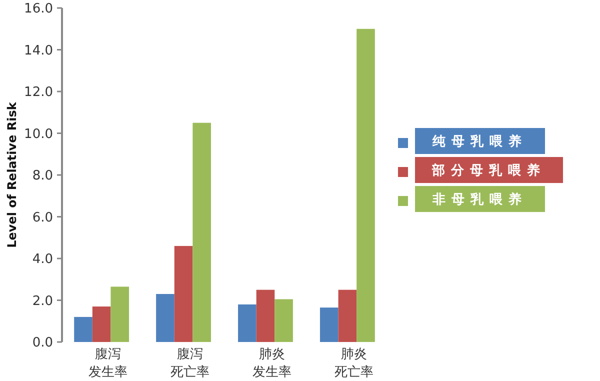 This screenshot has width=600, height=381. Describe the element at coordinates (108, 363) in the screenshot. I see `x-tick-label: 腹泻发生率` at that location.